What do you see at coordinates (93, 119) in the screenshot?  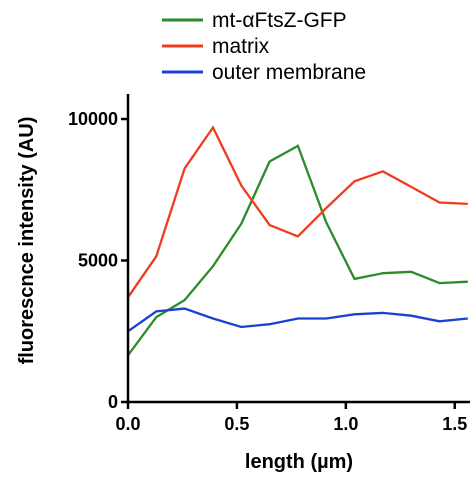 I see `y-tick-label: 10000` at bounding box center [93, 119].